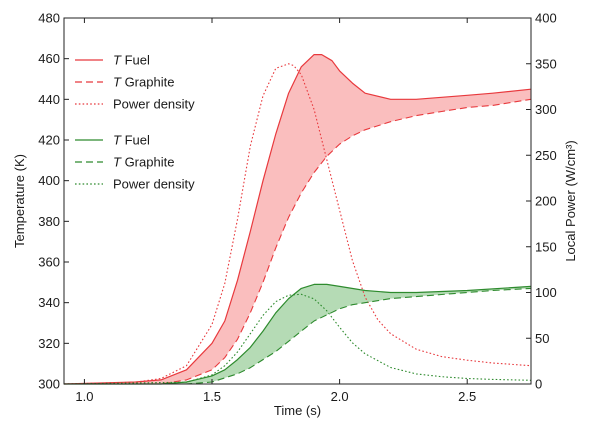 This screenshot has height=426, width=589. What do you see at coordinates (570, 200) in the screenshot?
I see `y-axis-right-label: Local Power (W/cm³)` at bounding box center [570, 200].